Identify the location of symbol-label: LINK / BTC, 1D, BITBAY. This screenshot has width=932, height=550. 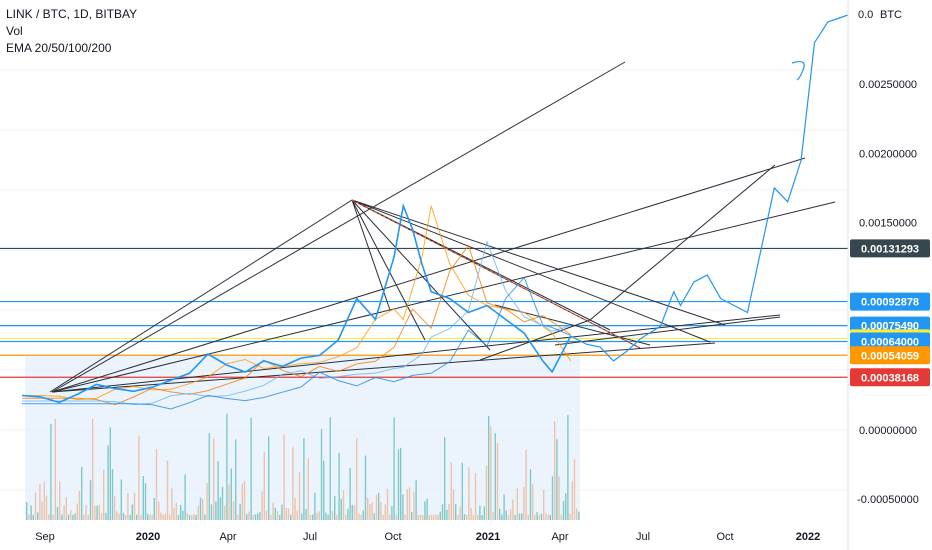
(72, 14).